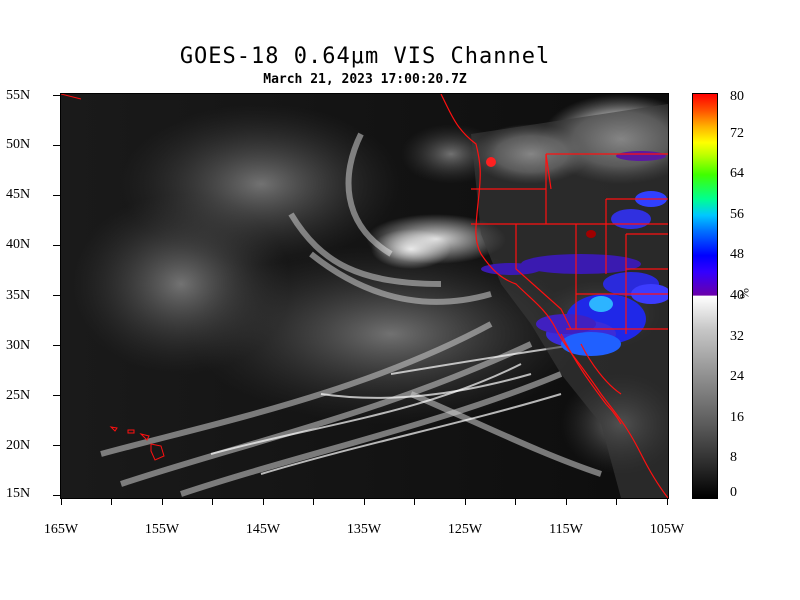 The width and height of the screenshot is (800, 600). I want to click on colorbar-label-64: 64, so click(737, 173).